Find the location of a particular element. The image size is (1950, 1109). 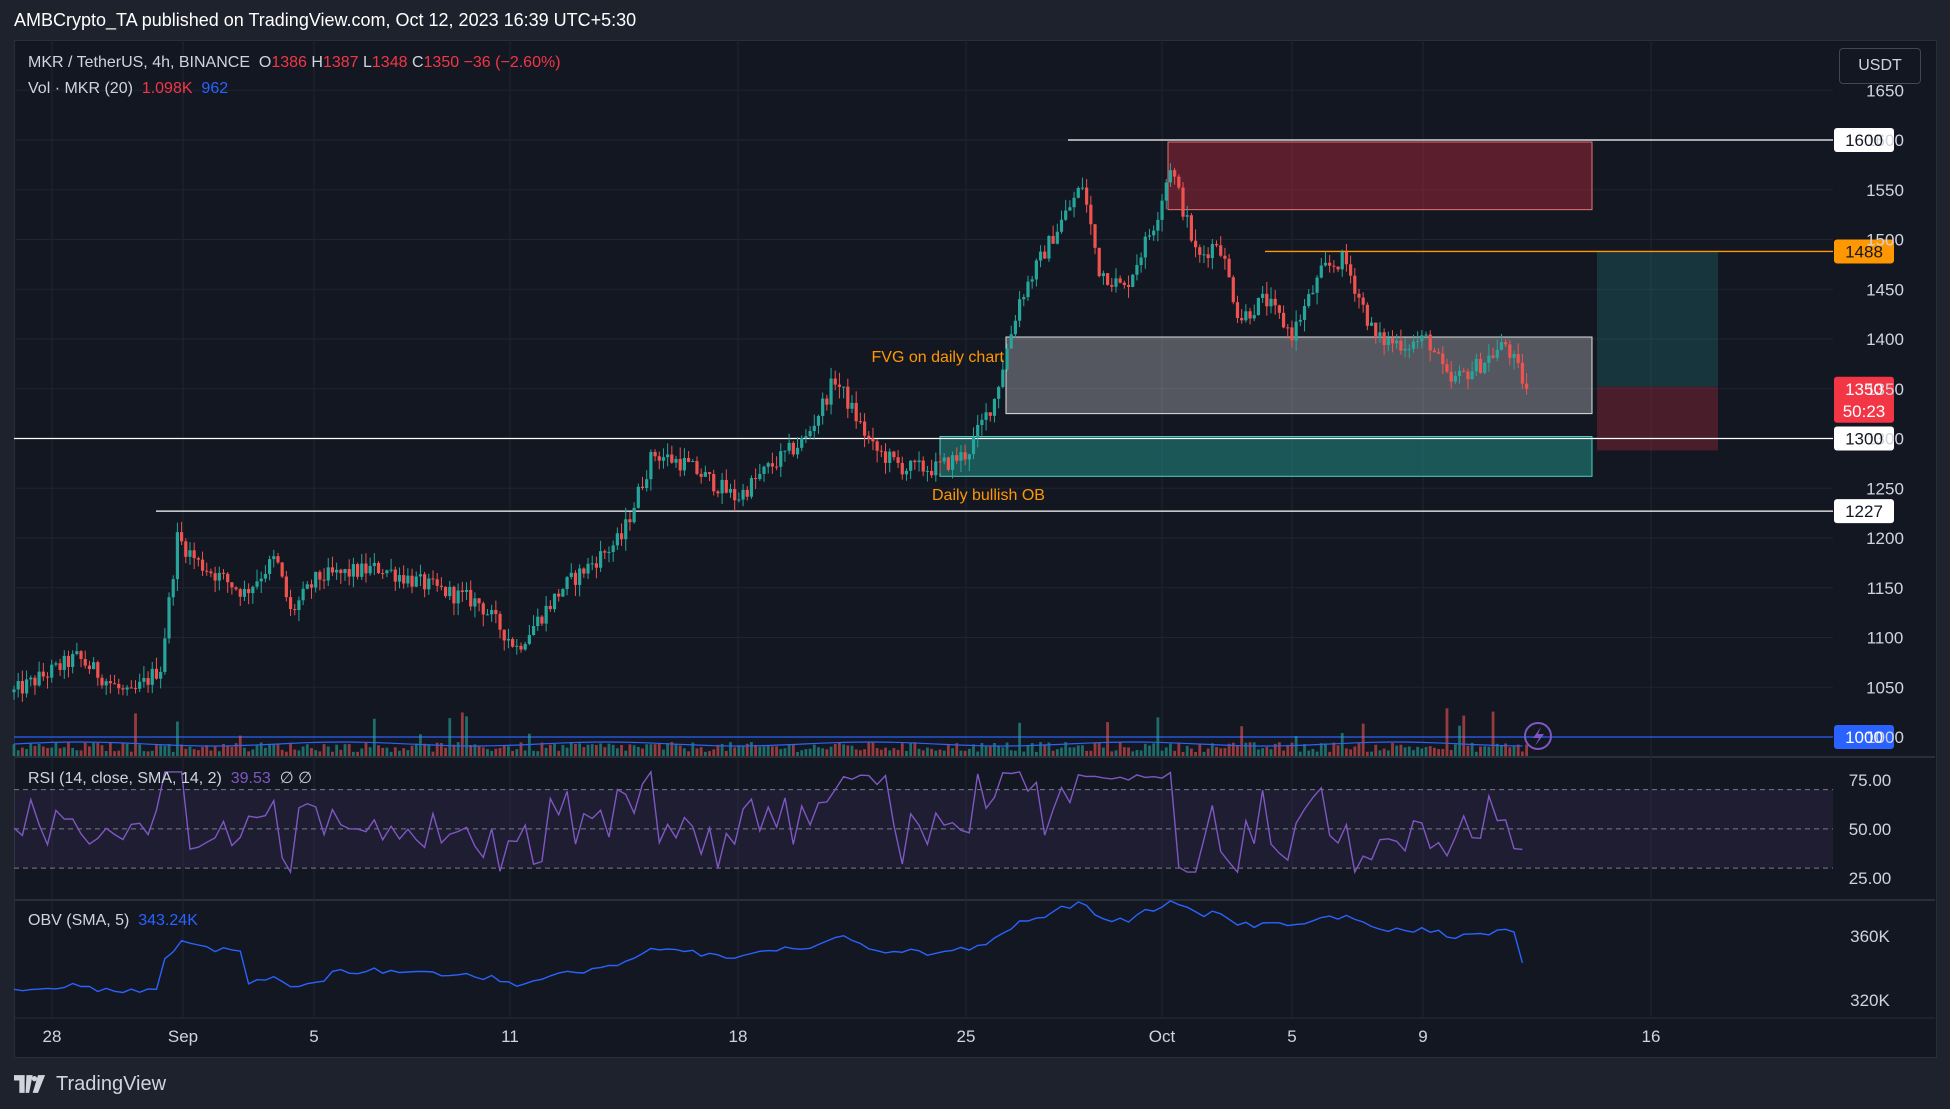

footer-brand-label: TradingView is located at coordinates (111, 1083).